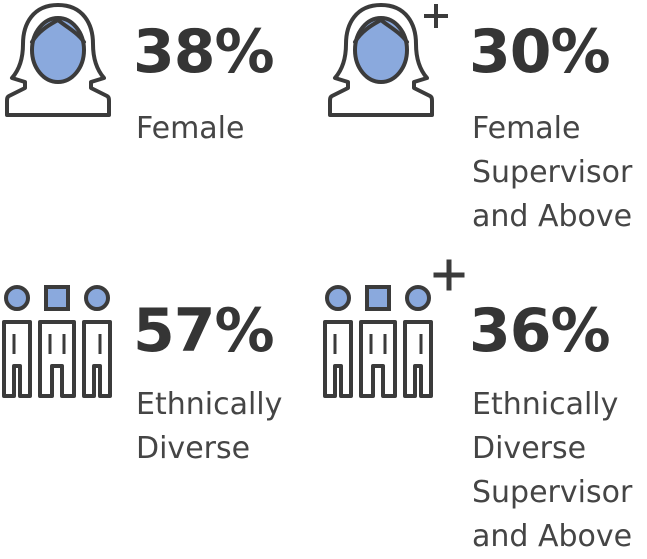 The width and height of the screenshot is (647, 559). I want to click on stat-label: Female Supervisor and Above, so click(552, 173).